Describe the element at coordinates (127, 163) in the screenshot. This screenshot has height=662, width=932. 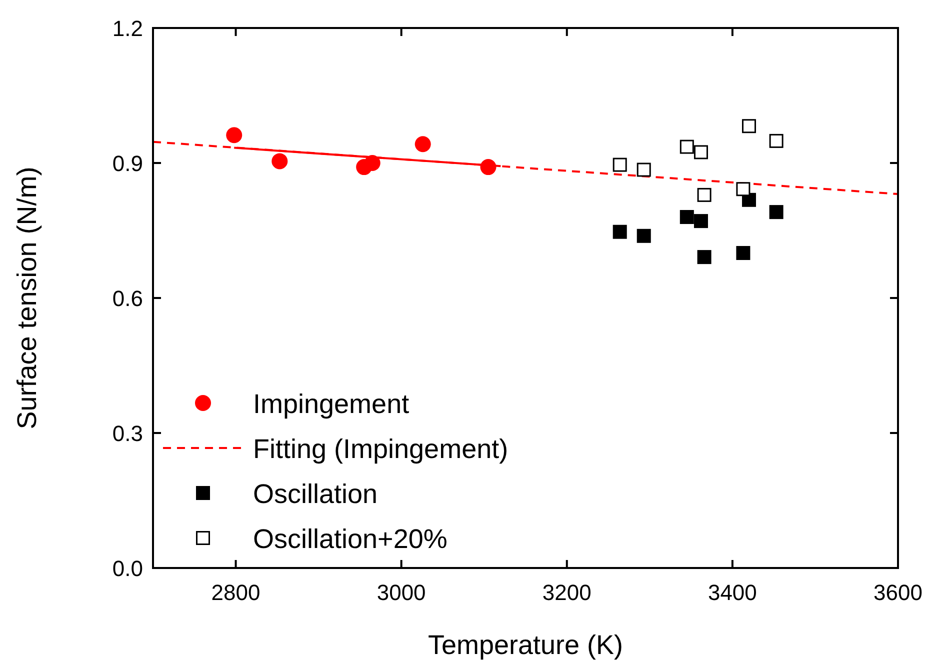
I see `y-tick-label: 0.9` at that location.